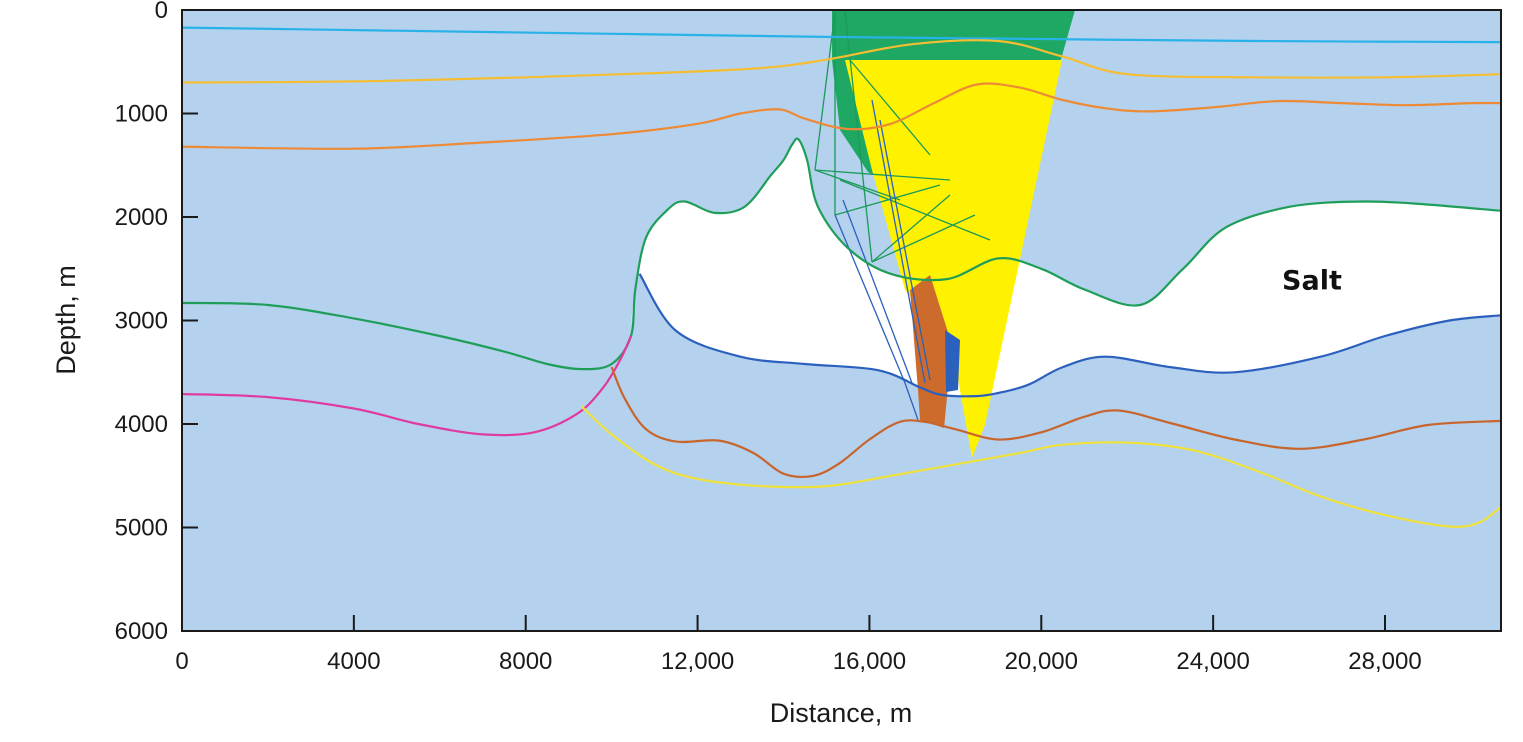  Describe the element at coordinates (952, 361) in the screenshot. I see `dark-blue-ray-wedge` at that location.